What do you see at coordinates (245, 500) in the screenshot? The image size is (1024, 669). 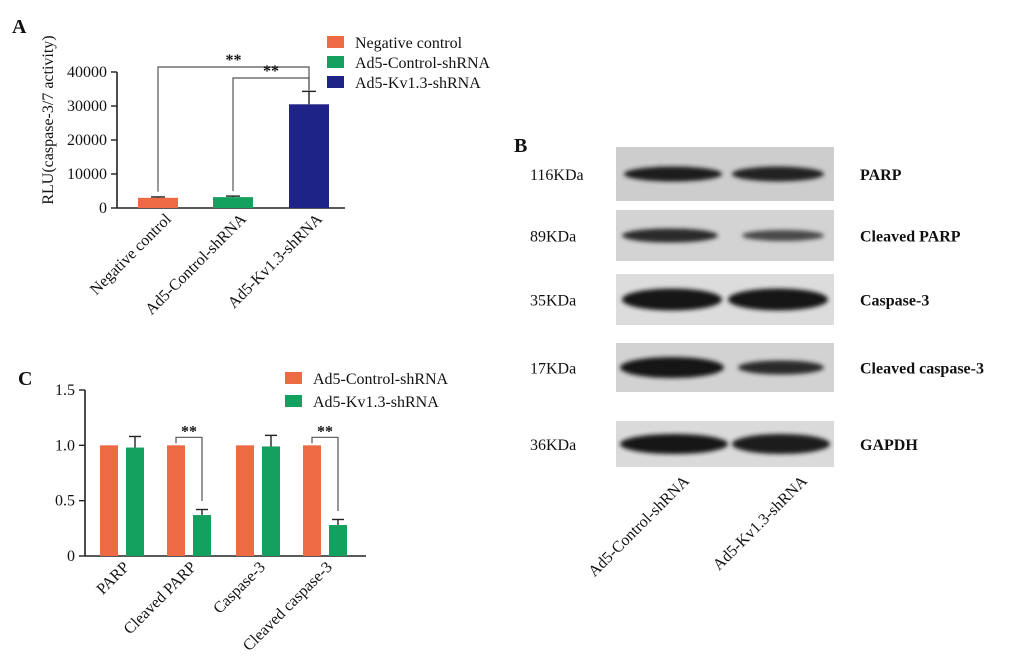 I see `panel-c-bar-caspase-3-ad5-control-shrna` at bounding box center [245, 500].